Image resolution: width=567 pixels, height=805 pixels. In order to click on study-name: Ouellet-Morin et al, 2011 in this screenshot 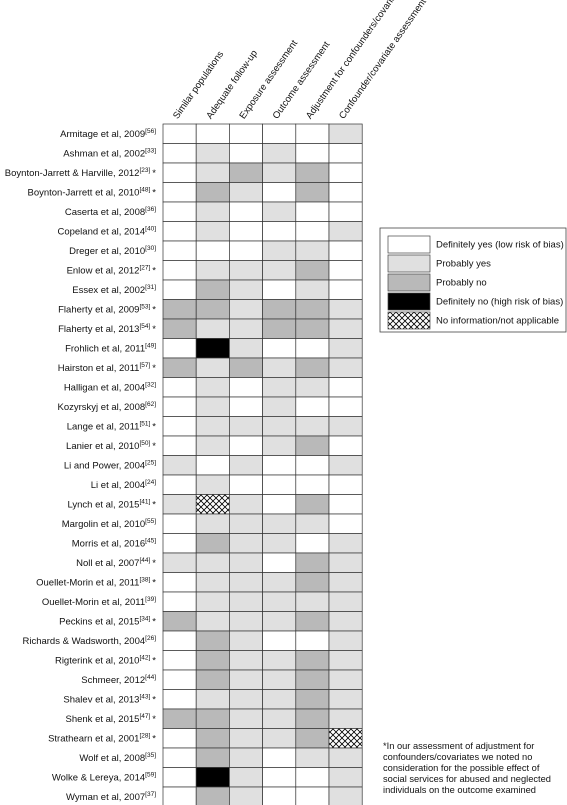, I will do `click(93, 601)`.